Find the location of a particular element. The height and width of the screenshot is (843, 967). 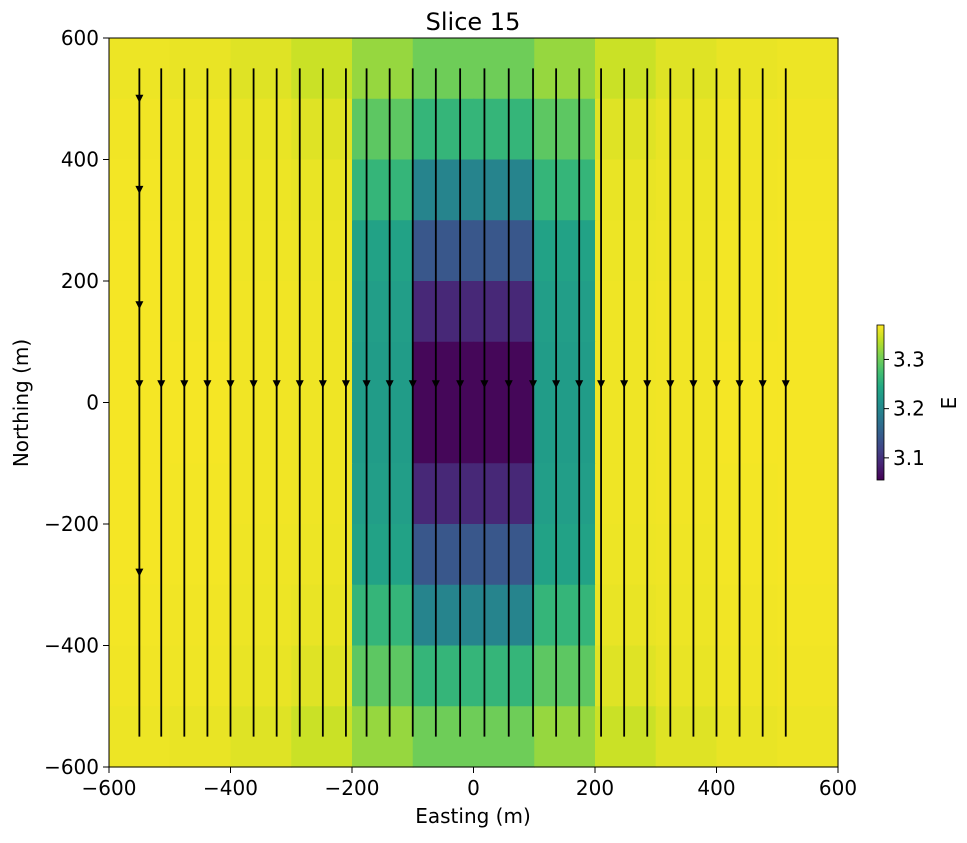

y-axis-label: Northing (m) is located at coordinates (21, 403).